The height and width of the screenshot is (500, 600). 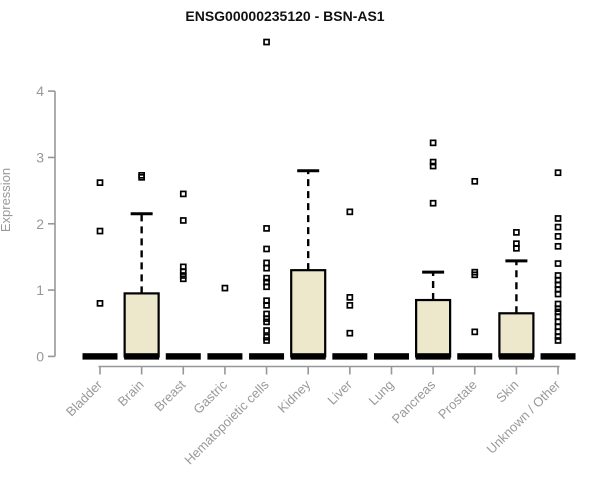 I want to click on x-category-label: Prostate, so click(x=457, y=399).